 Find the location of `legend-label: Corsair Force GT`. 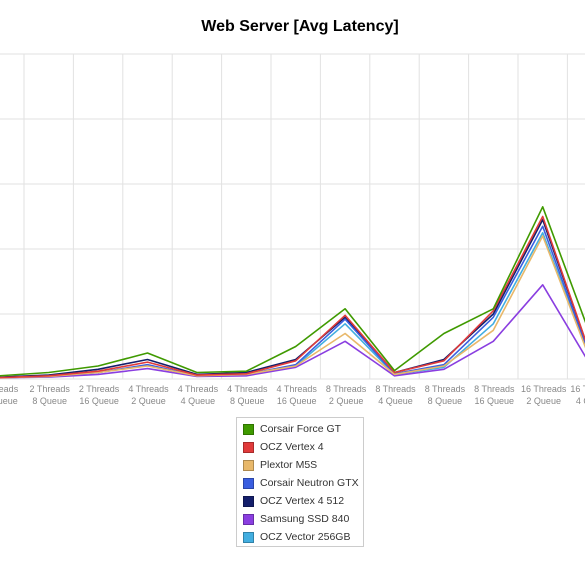

legend-label: Corsair Force GT is located at coordinates (301, 429).